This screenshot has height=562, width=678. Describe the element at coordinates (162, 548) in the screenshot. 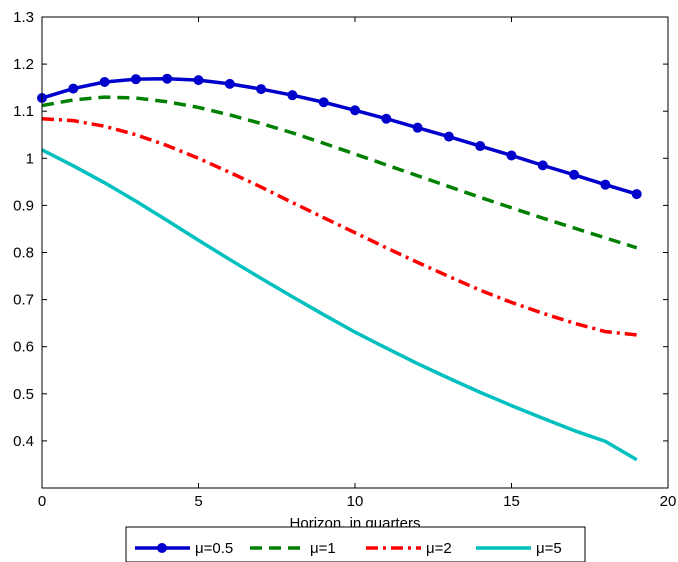

I see `legend-marker` at that location.